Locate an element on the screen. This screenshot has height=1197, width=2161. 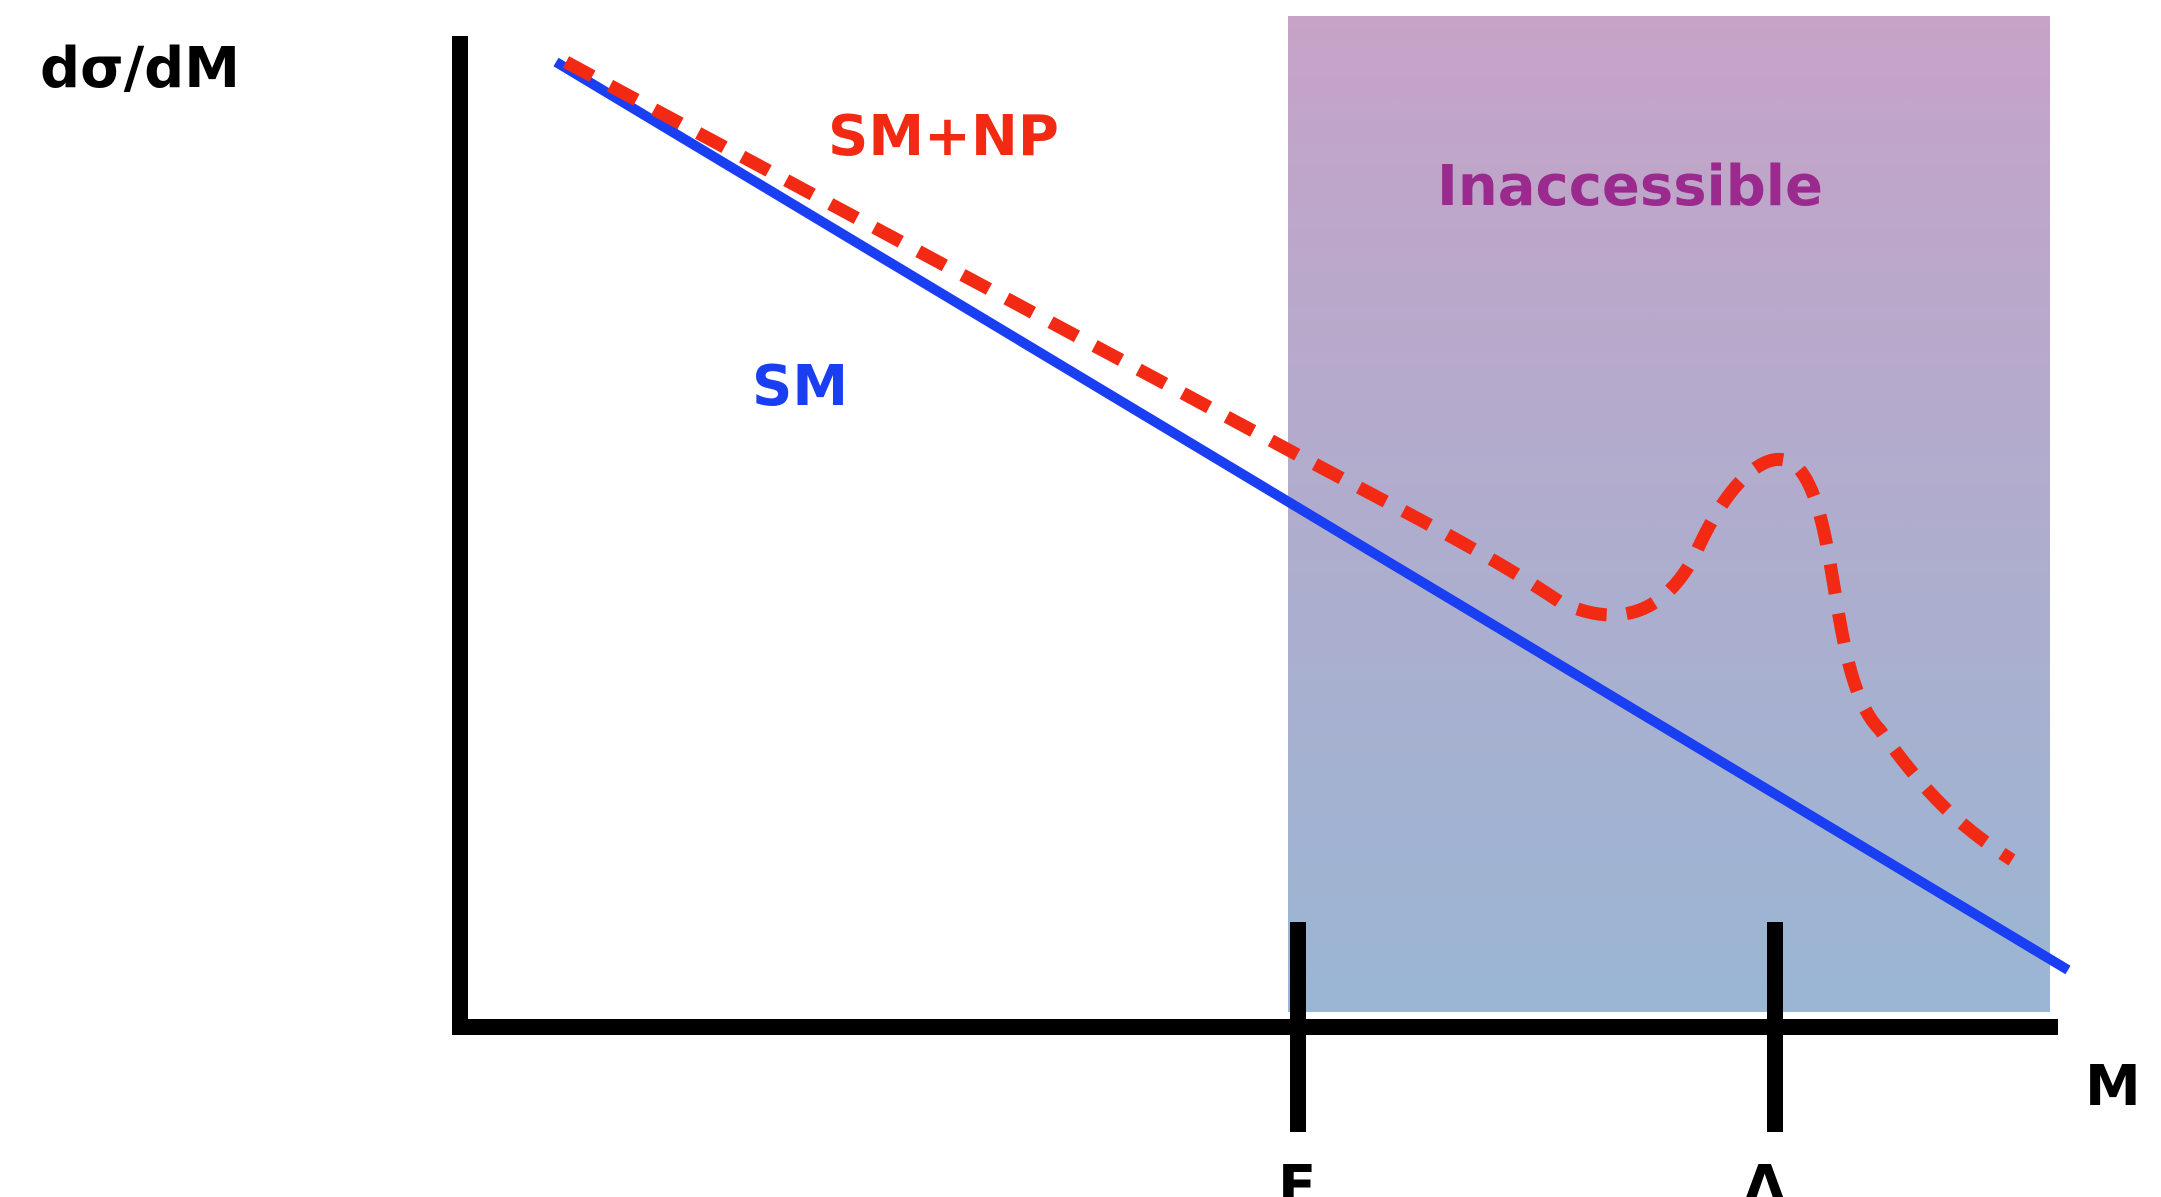
y-axis-label: dσ/dM is located at coordinates (140, 68).